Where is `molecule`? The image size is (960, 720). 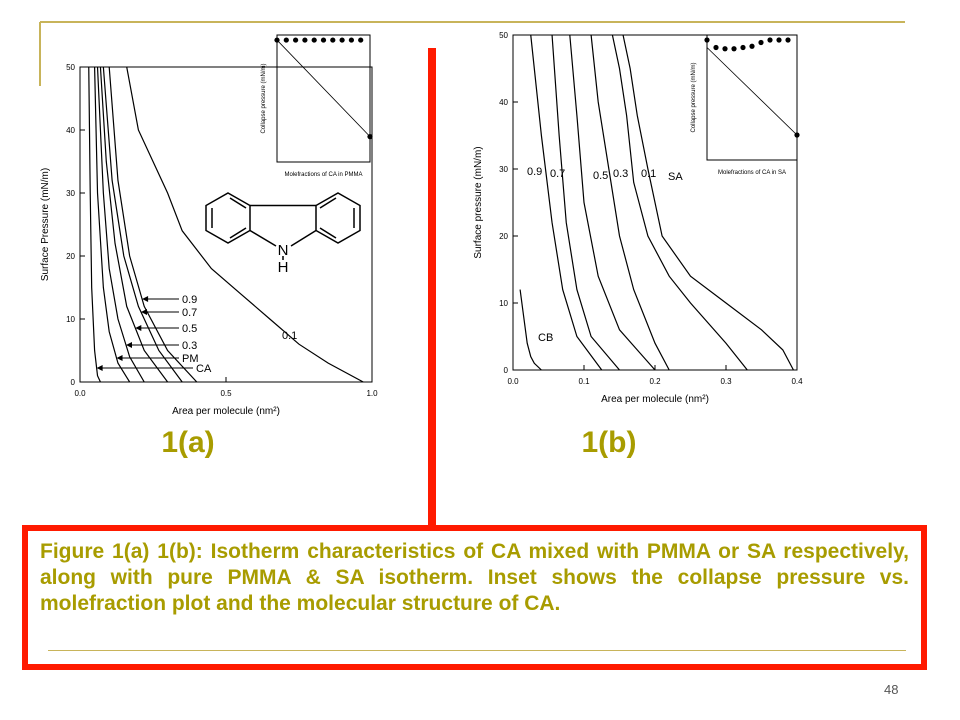 molecule is located at coordinates (283, 226).